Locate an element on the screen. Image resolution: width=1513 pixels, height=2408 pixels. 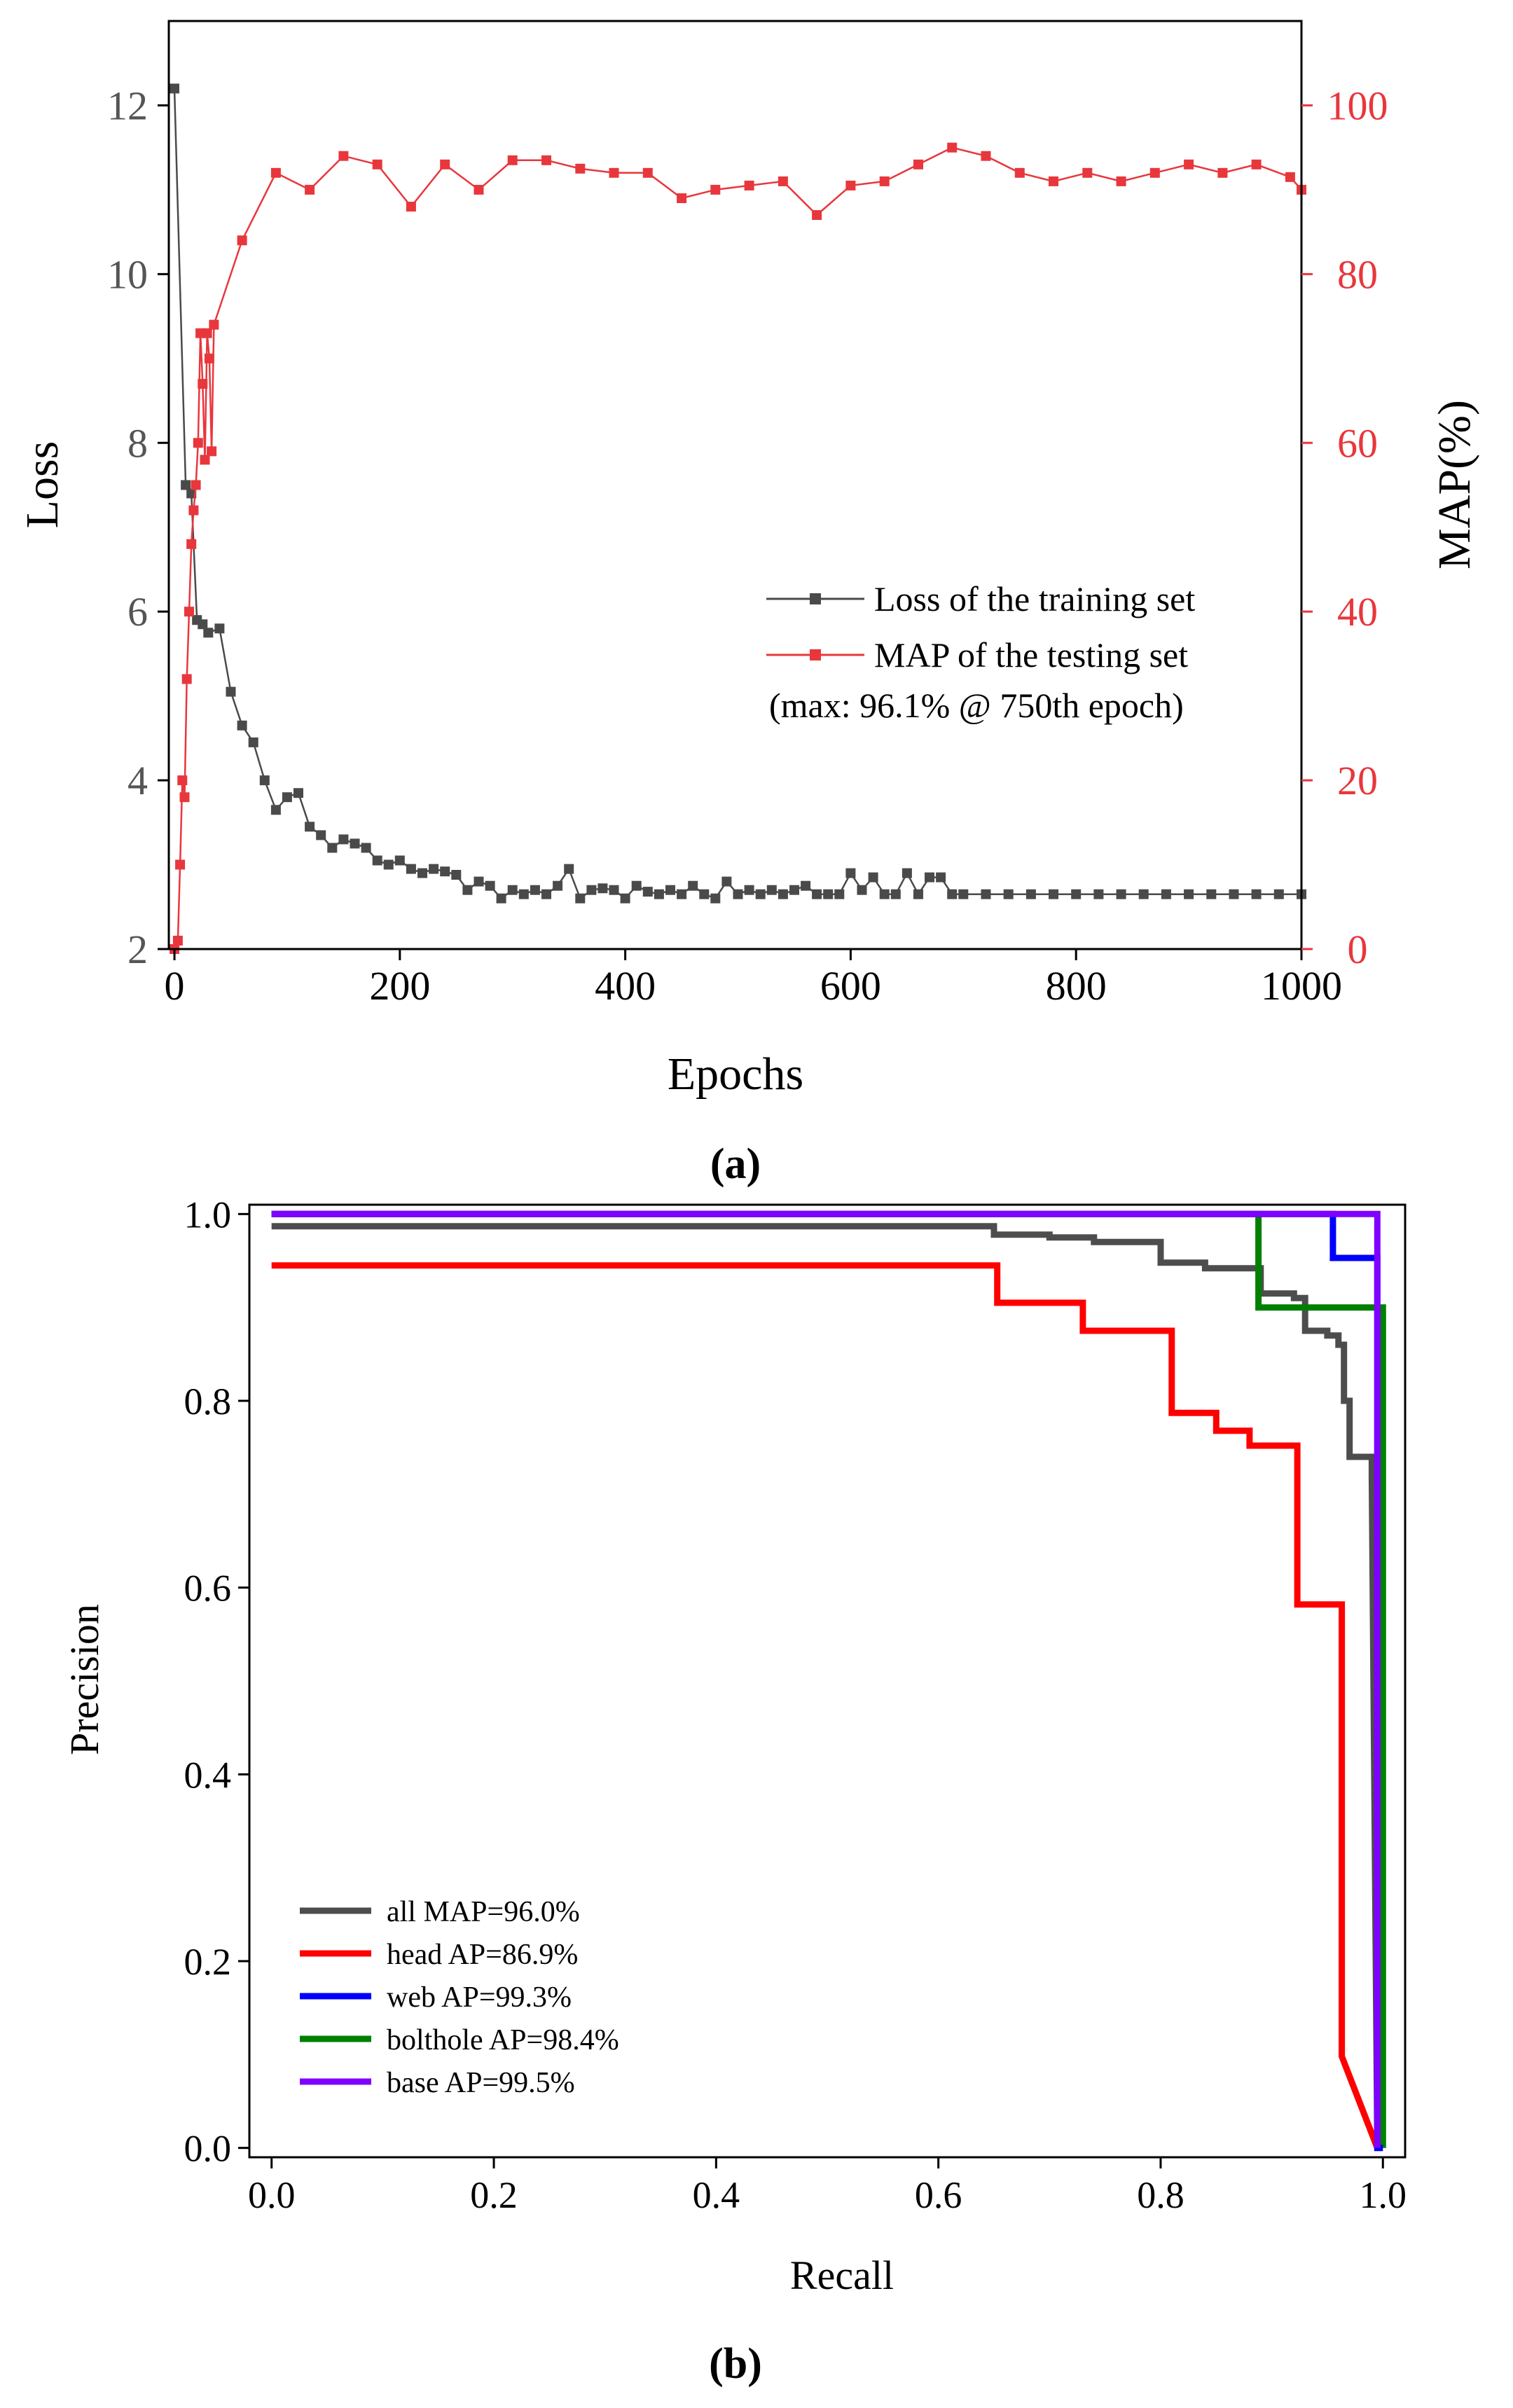
y-tick-label: 1.0 is located at coordinates (208, 1214).